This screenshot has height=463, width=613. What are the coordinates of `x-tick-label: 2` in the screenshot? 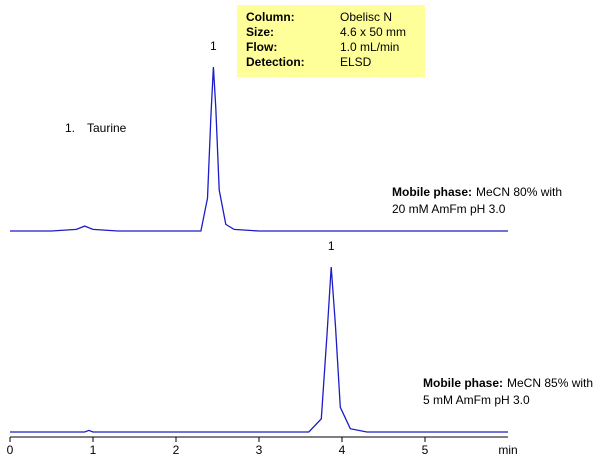 It's located at (176, 450).